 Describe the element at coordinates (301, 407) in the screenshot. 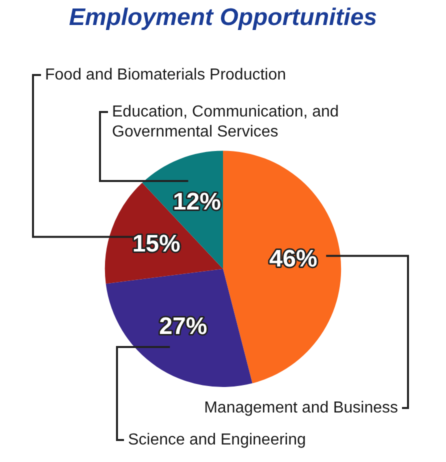

I see `slice-label: Management and Business` at that location.